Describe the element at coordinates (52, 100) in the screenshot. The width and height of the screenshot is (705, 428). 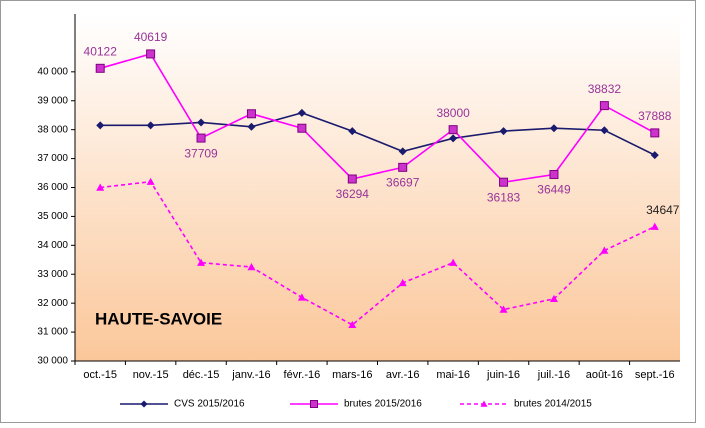
I see `y-tick-label: 39 000` at that location.